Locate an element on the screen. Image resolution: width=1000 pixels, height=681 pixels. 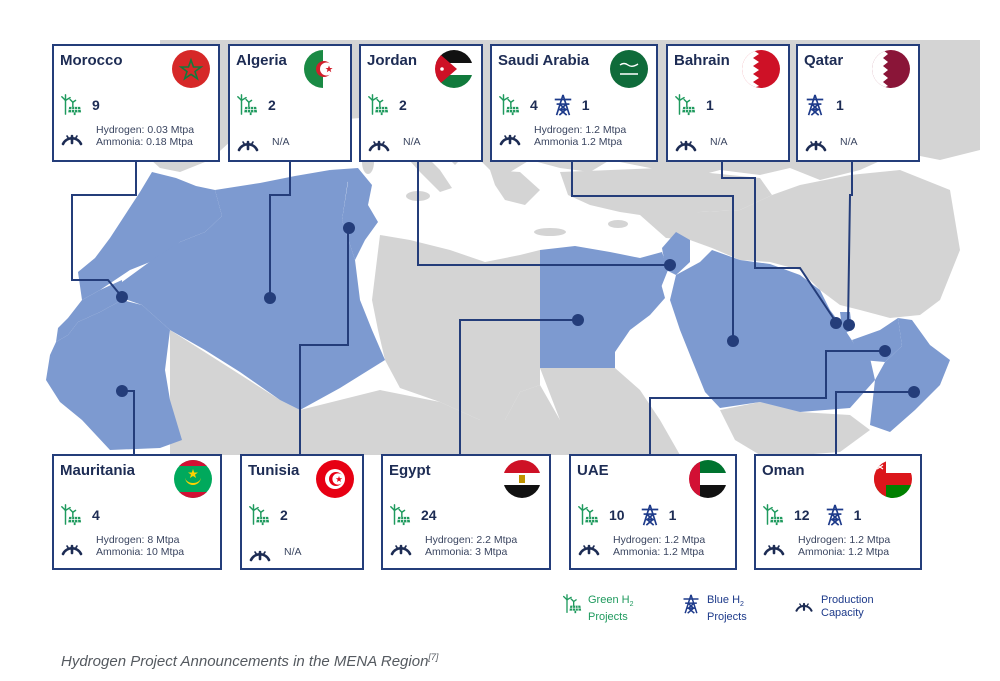
western-sahara-region is located at coordinates (89, 311).